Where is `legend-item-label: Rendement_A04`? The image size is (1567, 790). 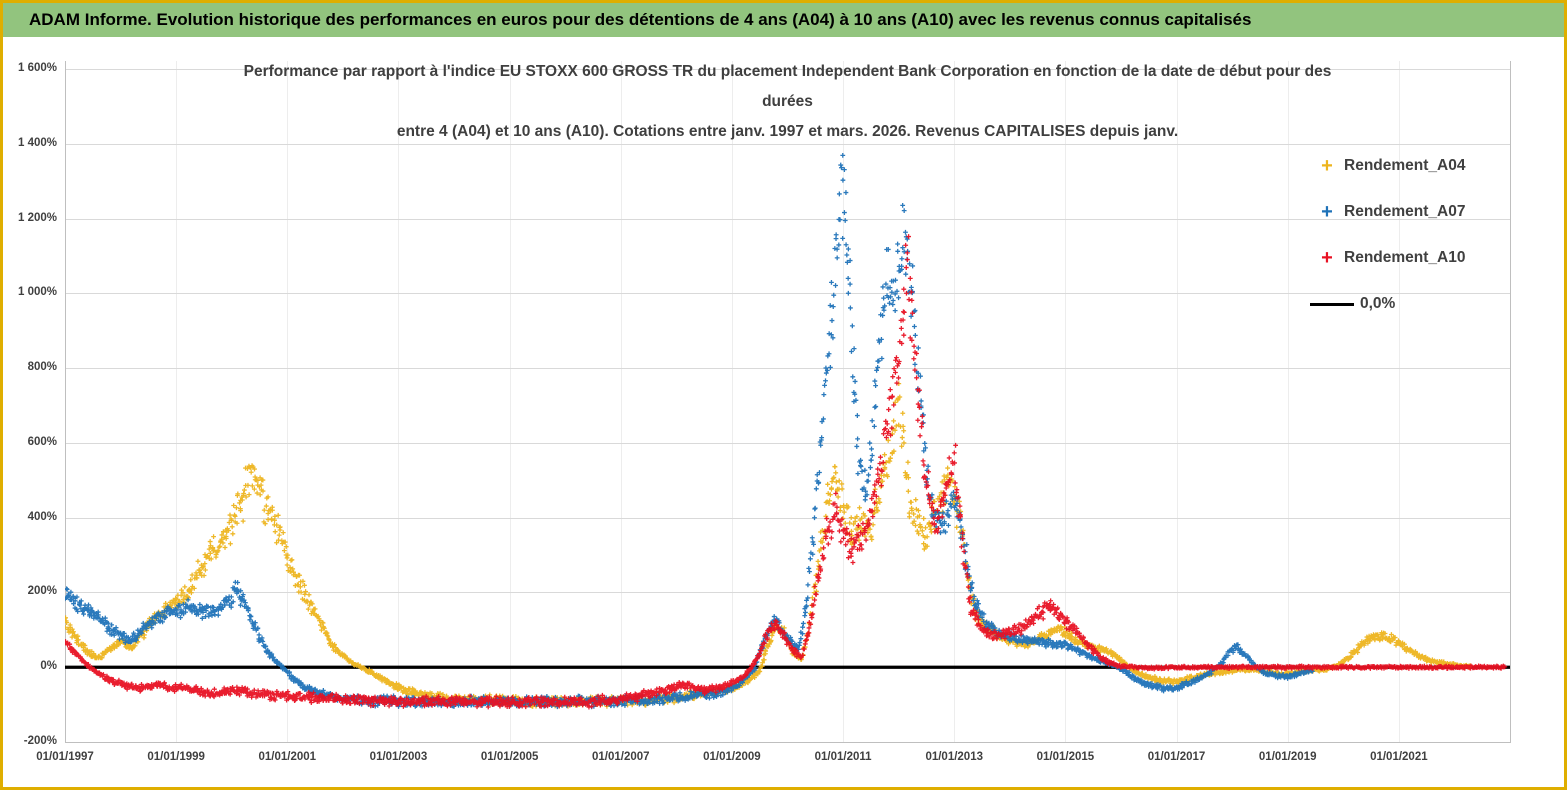
legend-item-label: Rendement_A04 is located at coordinates (1405, 165).